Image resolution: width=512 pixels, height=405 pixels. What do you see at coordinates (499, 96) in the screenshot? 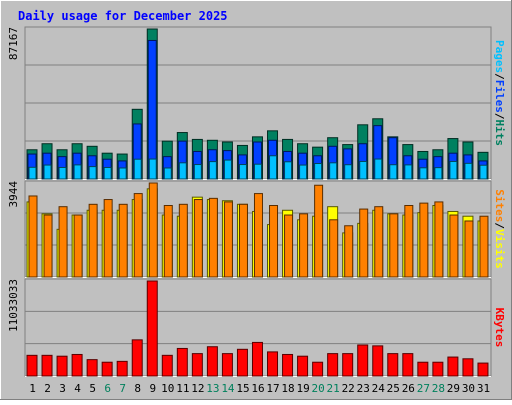
I see `legend-item: Files` at bounding box center [499, 96].